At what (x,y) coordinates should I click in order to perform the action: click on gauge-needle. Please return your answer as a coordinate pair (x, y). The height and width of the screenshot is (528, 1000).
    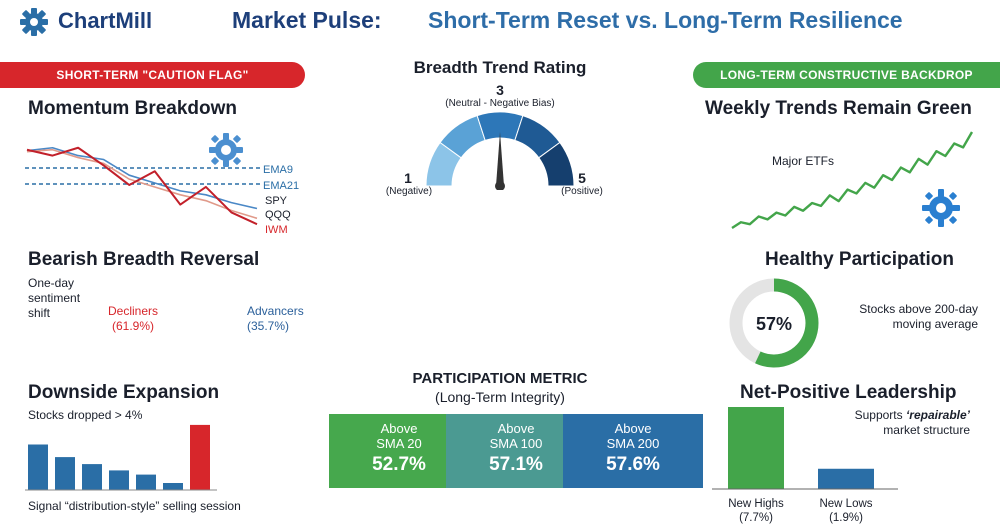
    Looking at the image, I should click on (500, 159).